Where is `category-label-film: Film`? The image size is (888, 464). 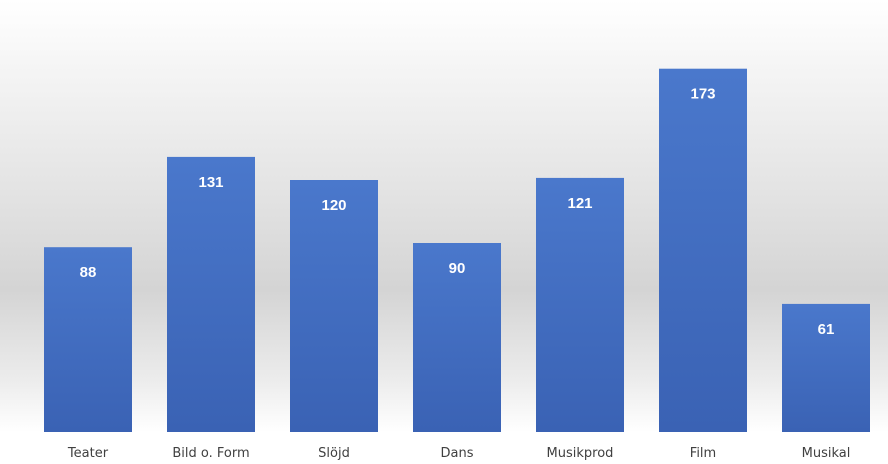 category-label-film: Film is located at coordinates (703, 453).